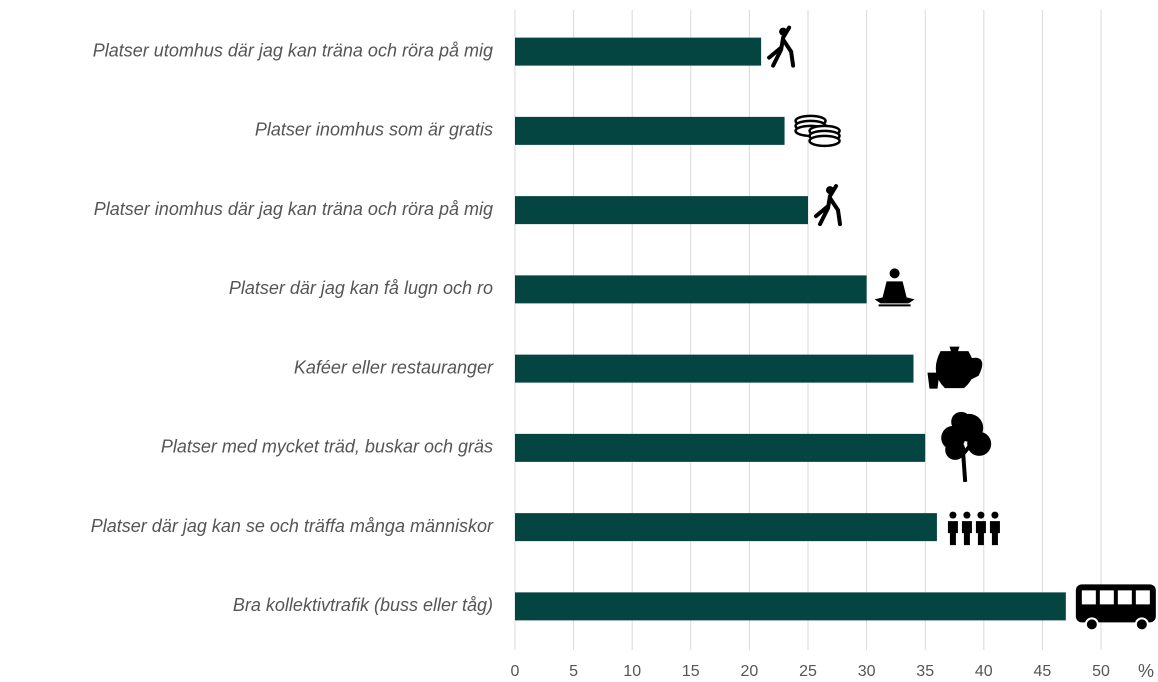  I want to click on x-tick-label: 40, so click(984, 671).